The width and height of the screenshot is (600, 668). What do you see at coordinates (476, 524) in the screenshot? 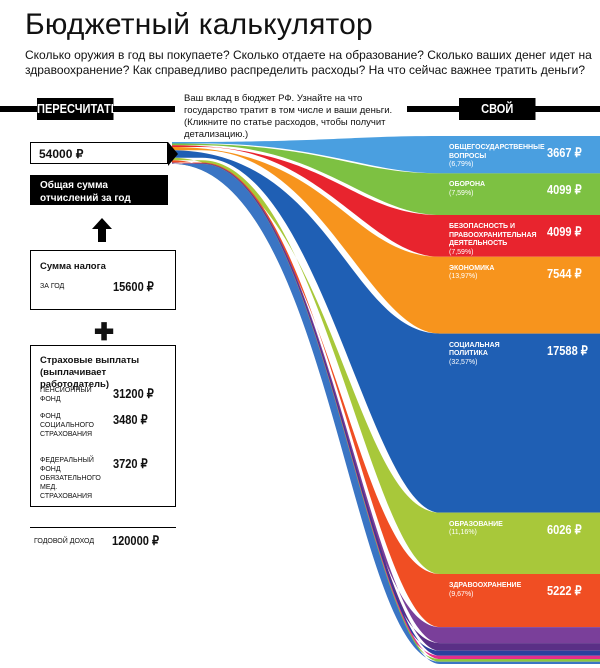
I see `segment-name: ОБРАЗОВАНИЕ` at bounding box center [476, 524].